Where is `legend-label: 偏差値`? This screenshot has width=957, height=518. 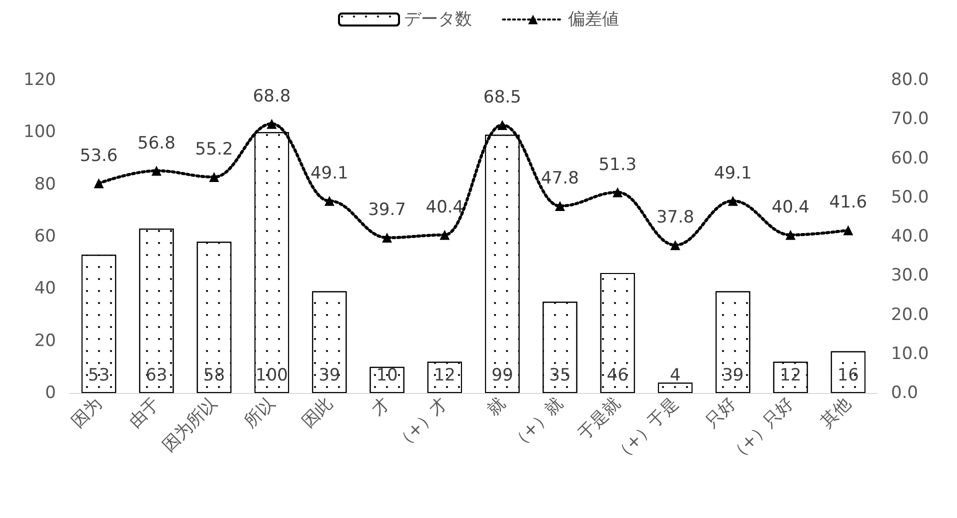
legend-label: 偏差値 is located at coordinates (593, 20).